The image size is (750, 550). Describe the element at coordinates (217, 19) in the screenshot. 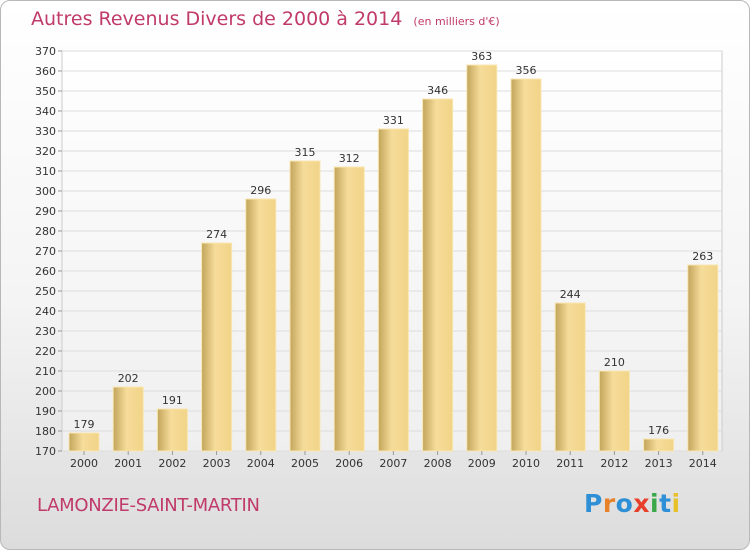

I see `chart-title: Autres Revenus Divers de 2000 à 2014` at that location.